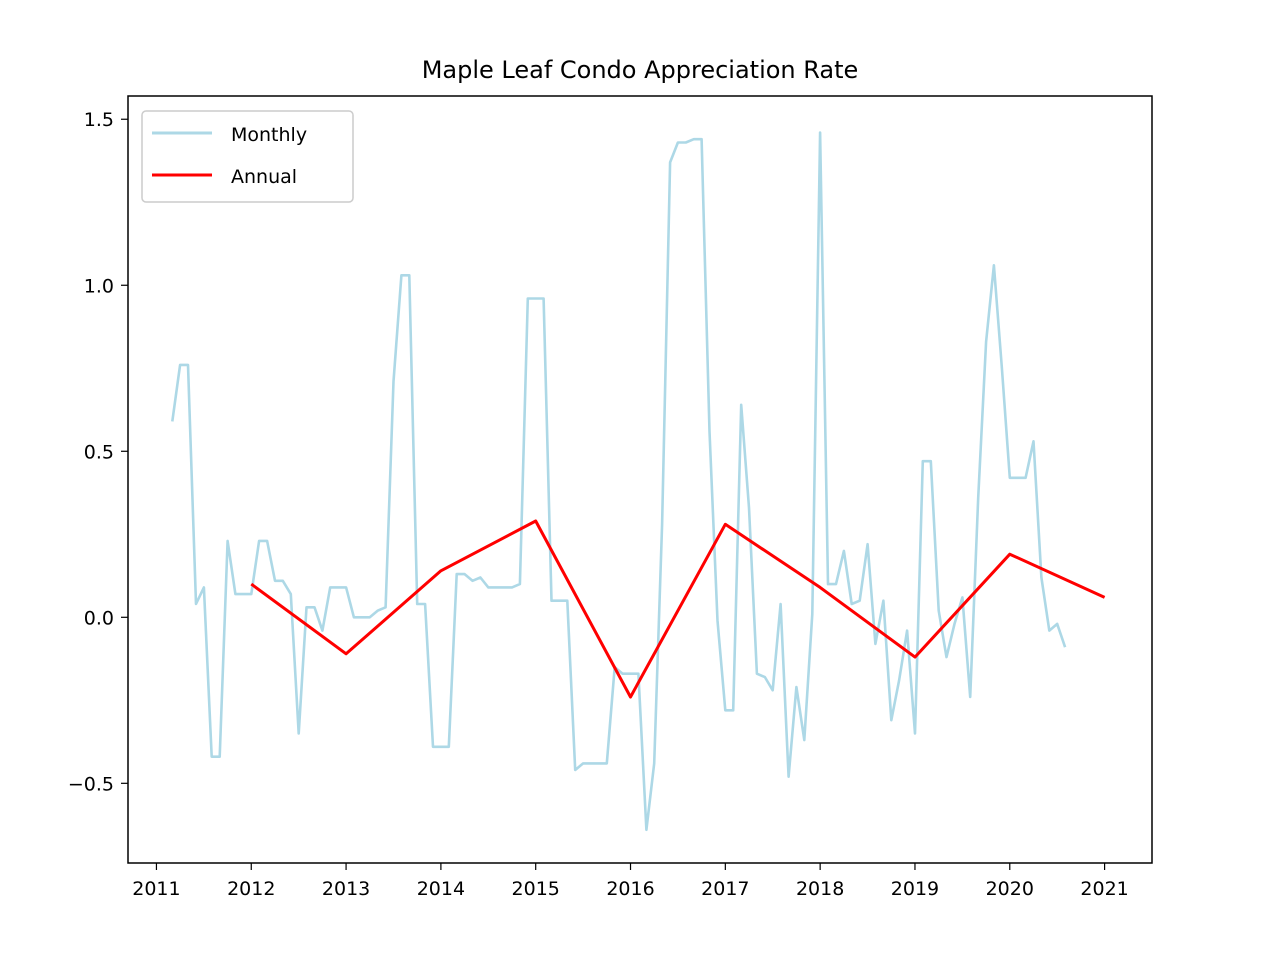  What do you see at coordinates (91, 784) in the screenshot?
I see `y-tick-label: −0.5` at bounding box center [91, 784].